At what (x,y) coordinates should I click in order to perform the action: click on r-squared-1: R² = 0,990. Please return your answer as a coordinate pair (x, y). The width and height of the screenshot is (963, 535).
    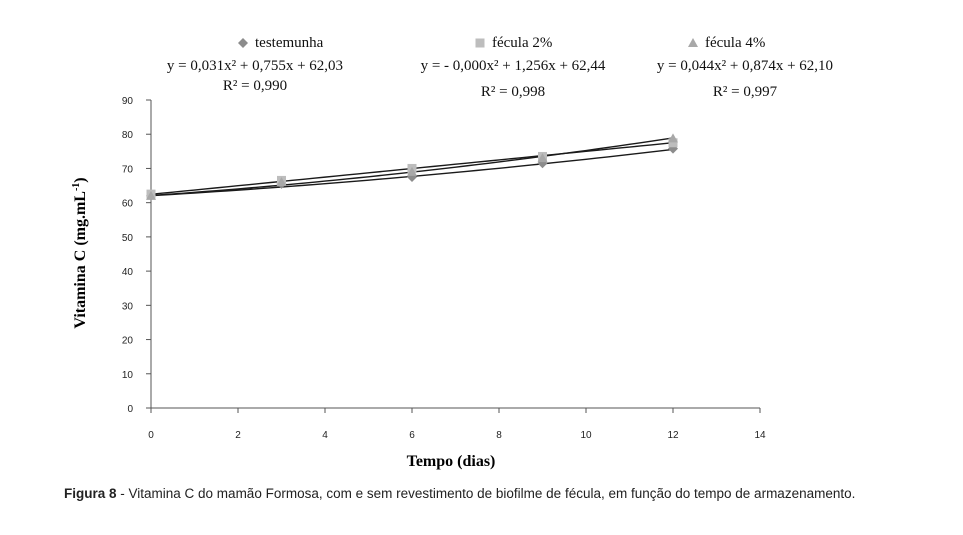
    Looking at the image, I should click on (255, 86).